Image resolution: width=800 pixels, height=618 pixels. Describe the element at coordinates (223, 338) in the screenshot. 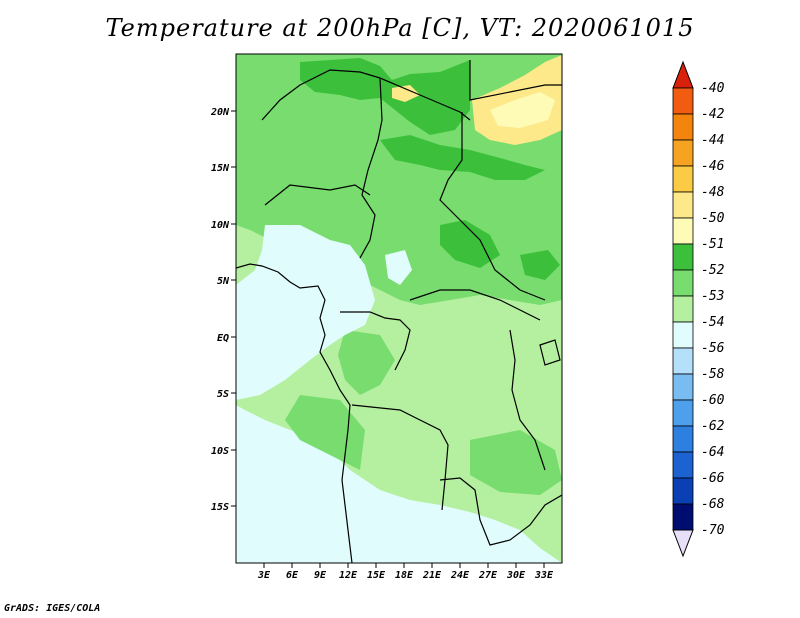

I see `lat-label: EQ` at that location.